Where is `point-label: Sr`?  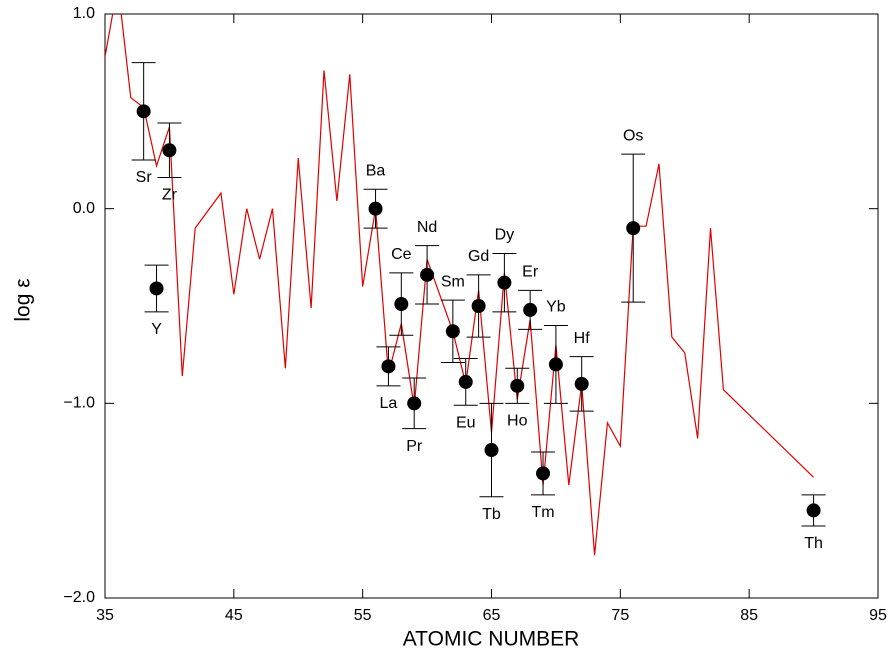
point-label: Sr is located at coordinates (144, 177).